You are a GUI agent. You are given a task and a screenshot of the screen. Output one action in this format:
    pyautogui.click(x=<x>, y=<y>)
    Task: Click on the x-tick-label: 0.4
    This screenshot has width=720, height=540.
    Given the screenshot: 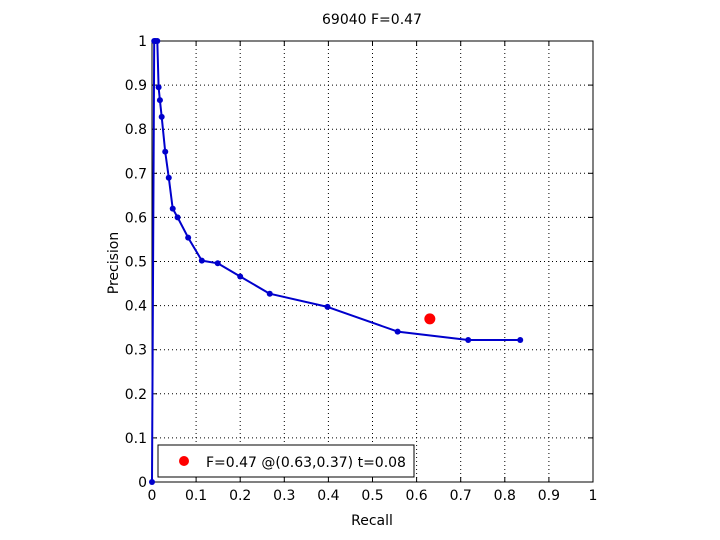 What is the action you would take?
    pyautogui.click(x=328, y=496)
    